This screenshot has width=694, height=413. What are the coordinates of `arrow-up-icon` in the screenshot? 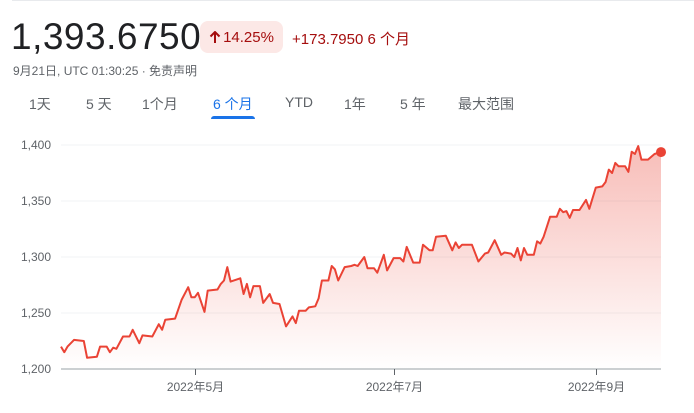 It's located at (215, 36).